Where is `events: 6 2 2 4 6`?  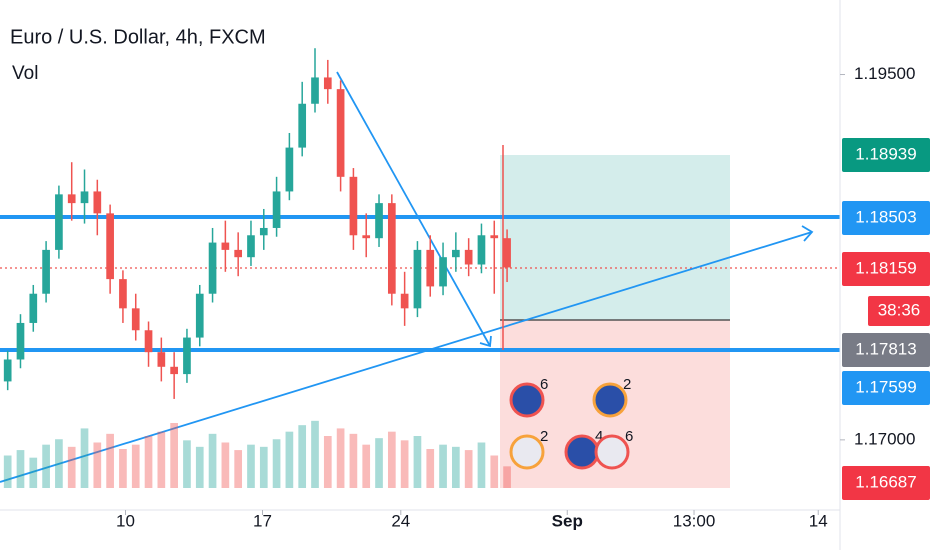 events: 6 2 2 4 6 is located at coordinates (571, 423).